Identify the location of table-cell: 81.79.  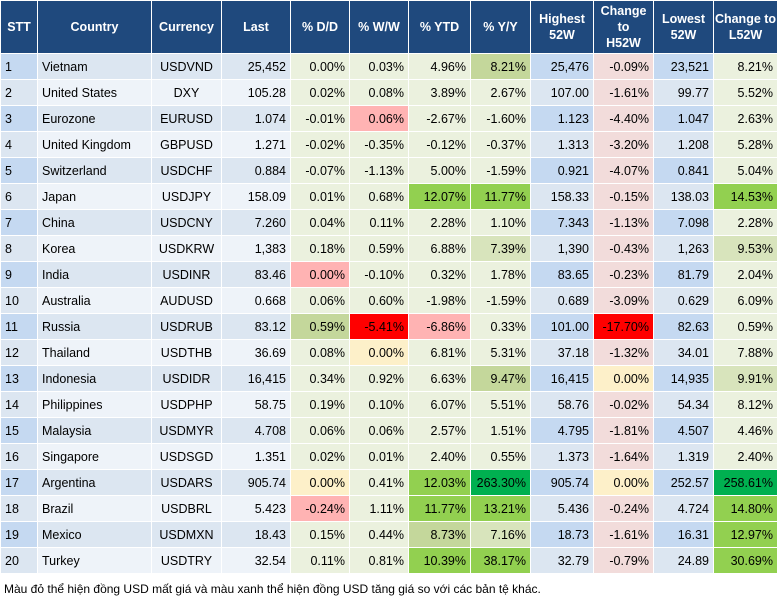
(683, 274).